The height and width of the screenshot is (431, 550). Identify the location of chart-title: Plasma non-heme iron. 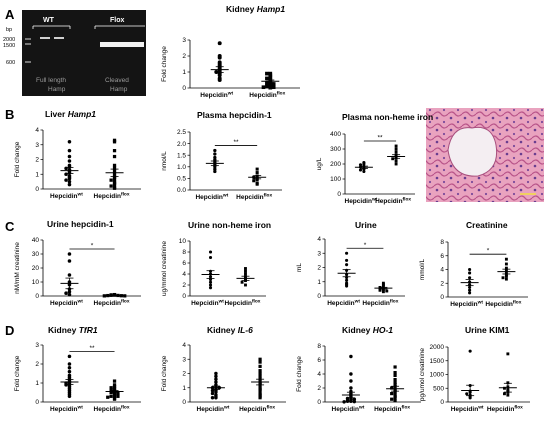
(387, 117).